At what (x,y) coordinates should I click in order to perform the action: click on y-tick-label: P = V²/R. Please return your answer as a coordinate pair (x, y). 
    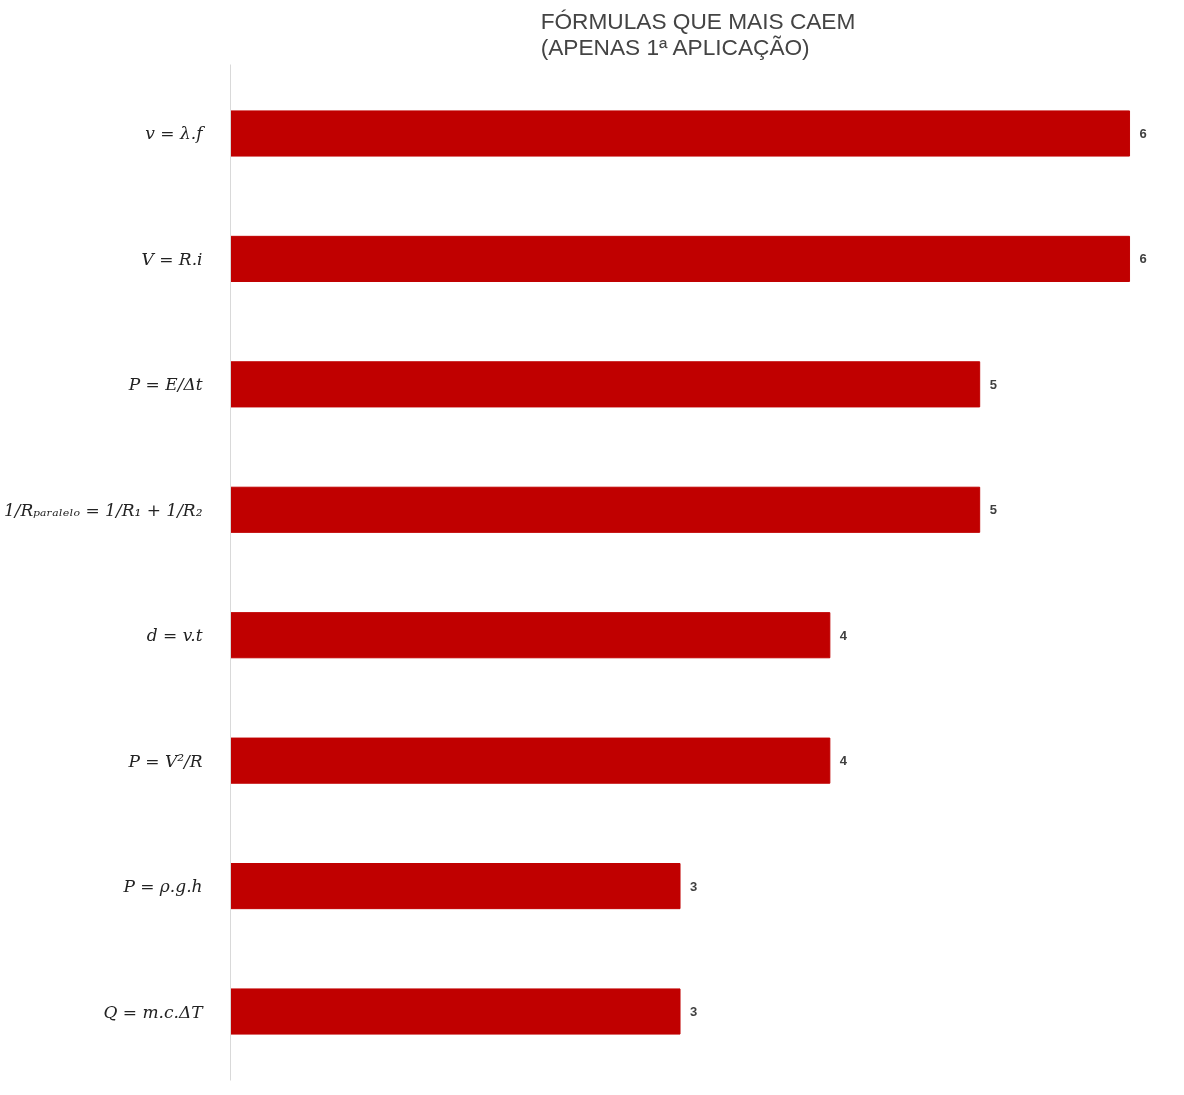
    Looking at the image, I should click on (165, 760).